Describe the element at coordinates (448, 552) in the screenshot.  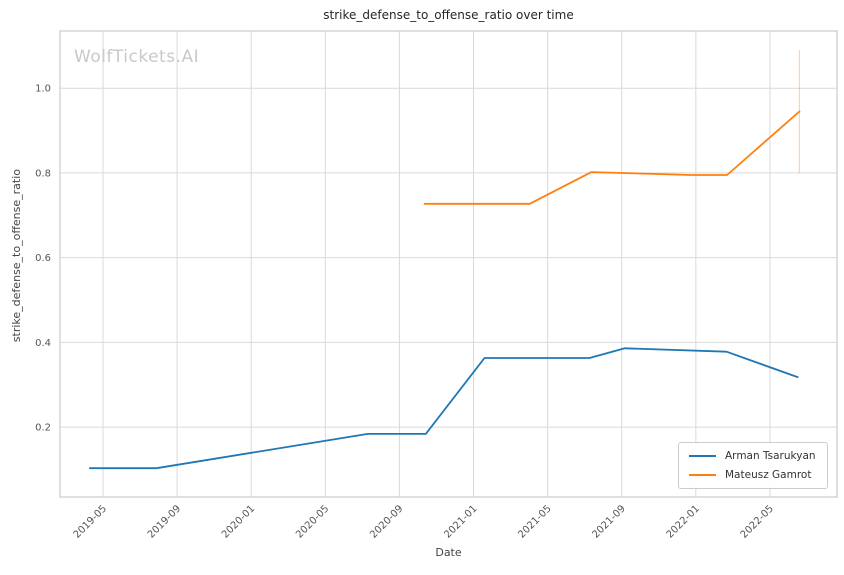
I see `x-axis-label: Date` at that location.